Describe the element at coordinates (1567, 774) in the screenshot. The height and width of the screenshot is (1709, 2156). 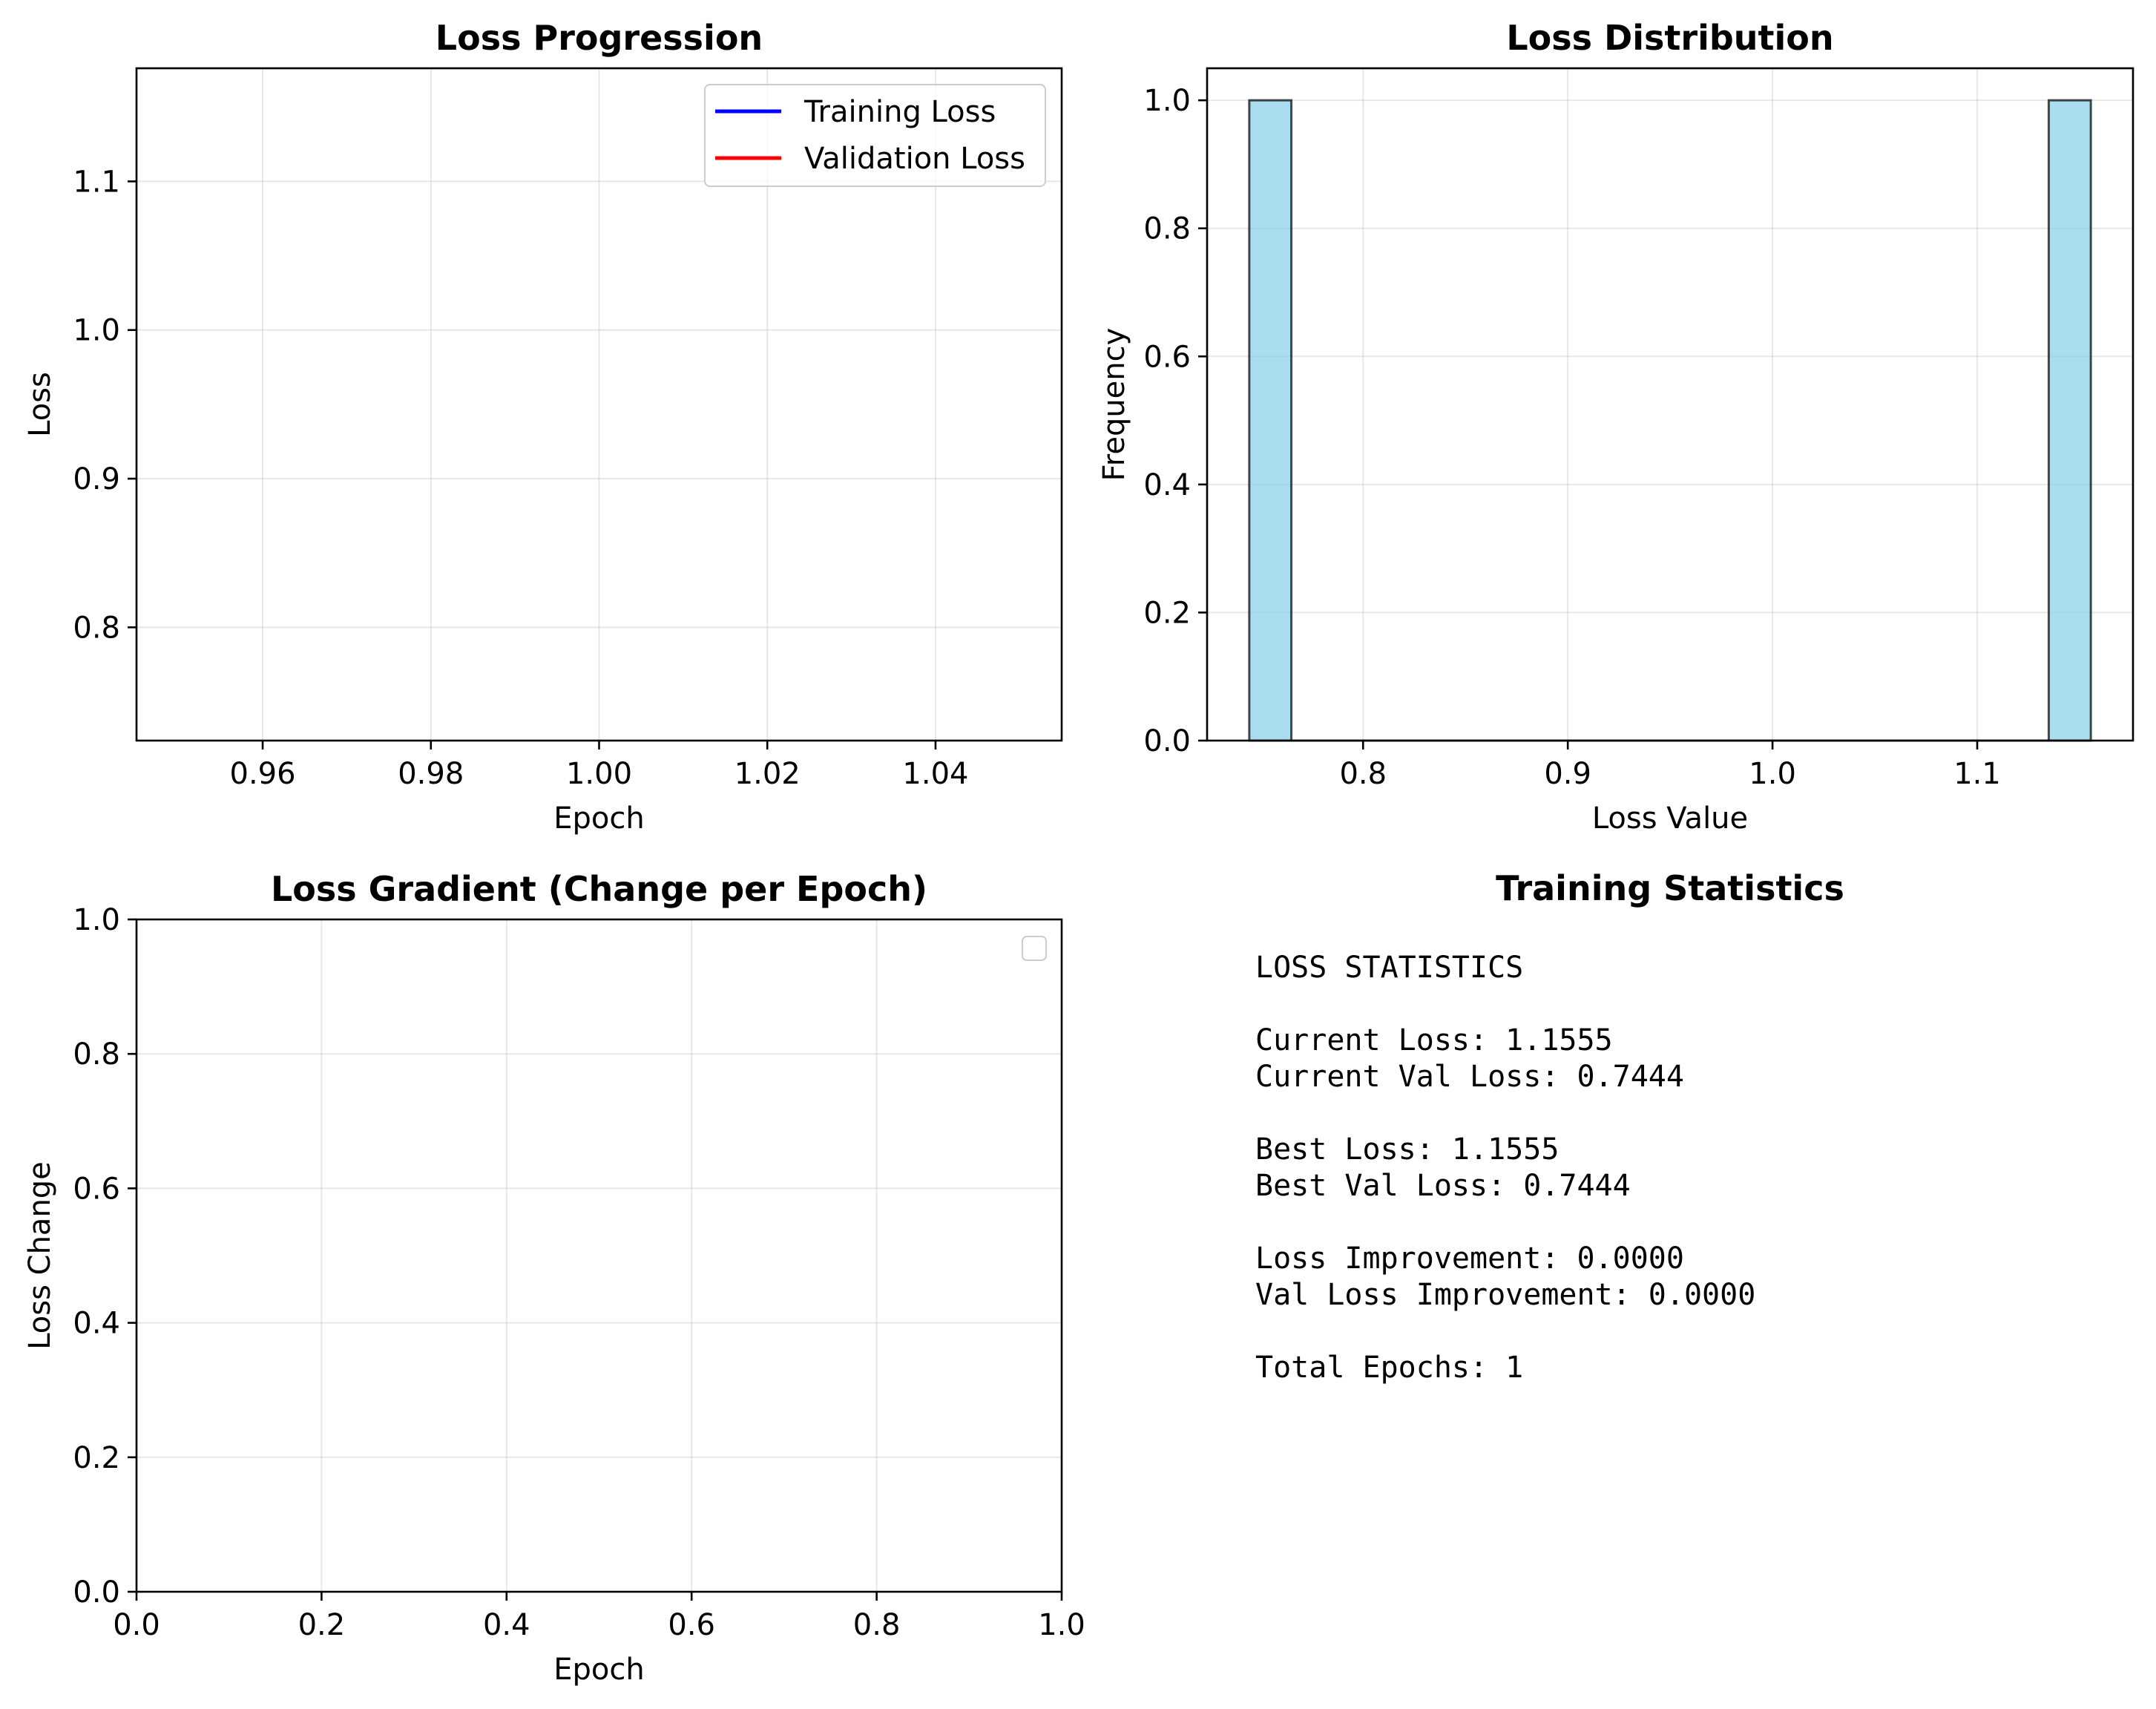
I see `x-tick-label: 0.9` at that location.